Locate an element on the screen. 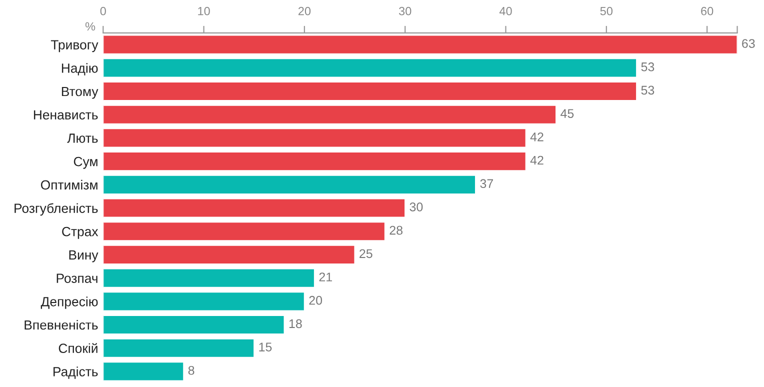 The image size is (764, 387). y-tick-label: Страх is located at coordinates (80, 232).